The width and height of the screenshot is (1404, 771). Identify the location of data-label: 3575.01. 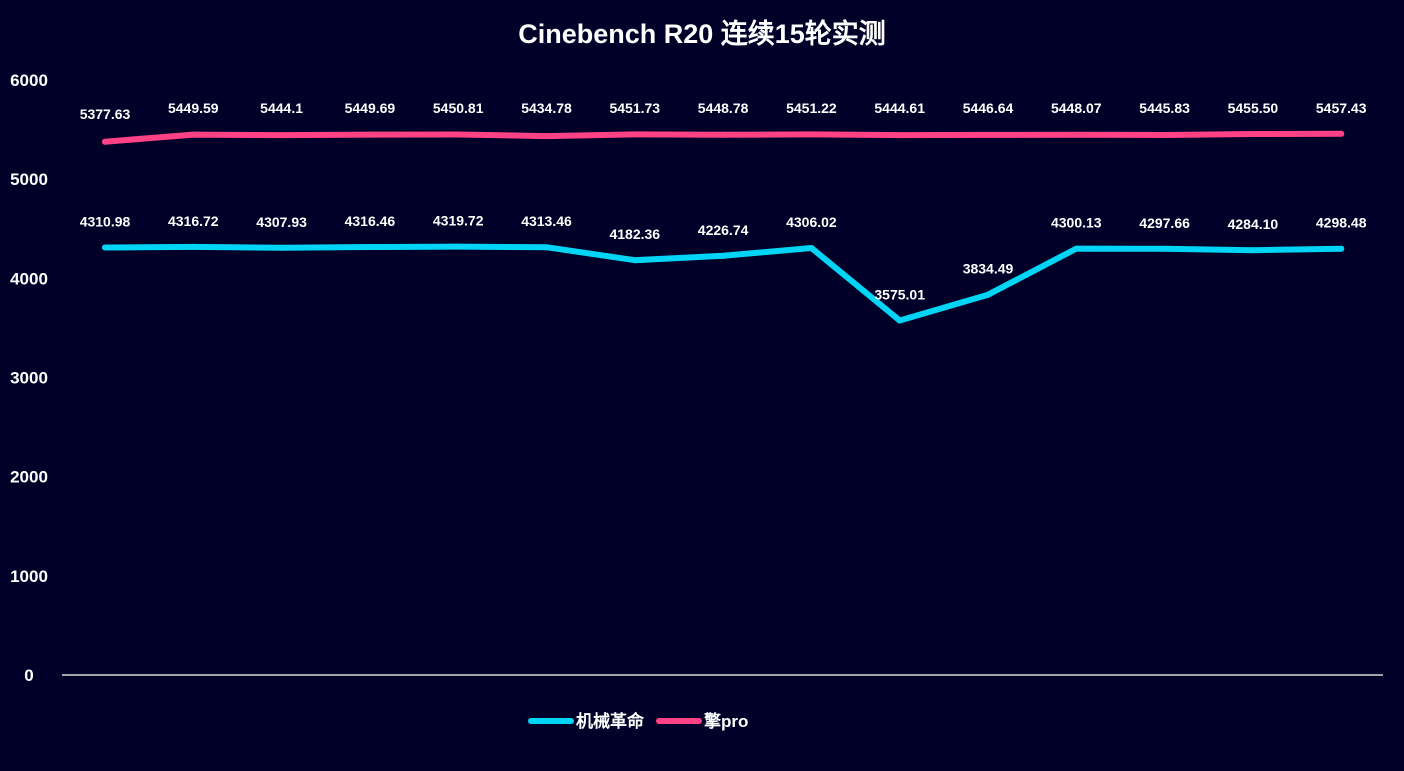
(899, 294).